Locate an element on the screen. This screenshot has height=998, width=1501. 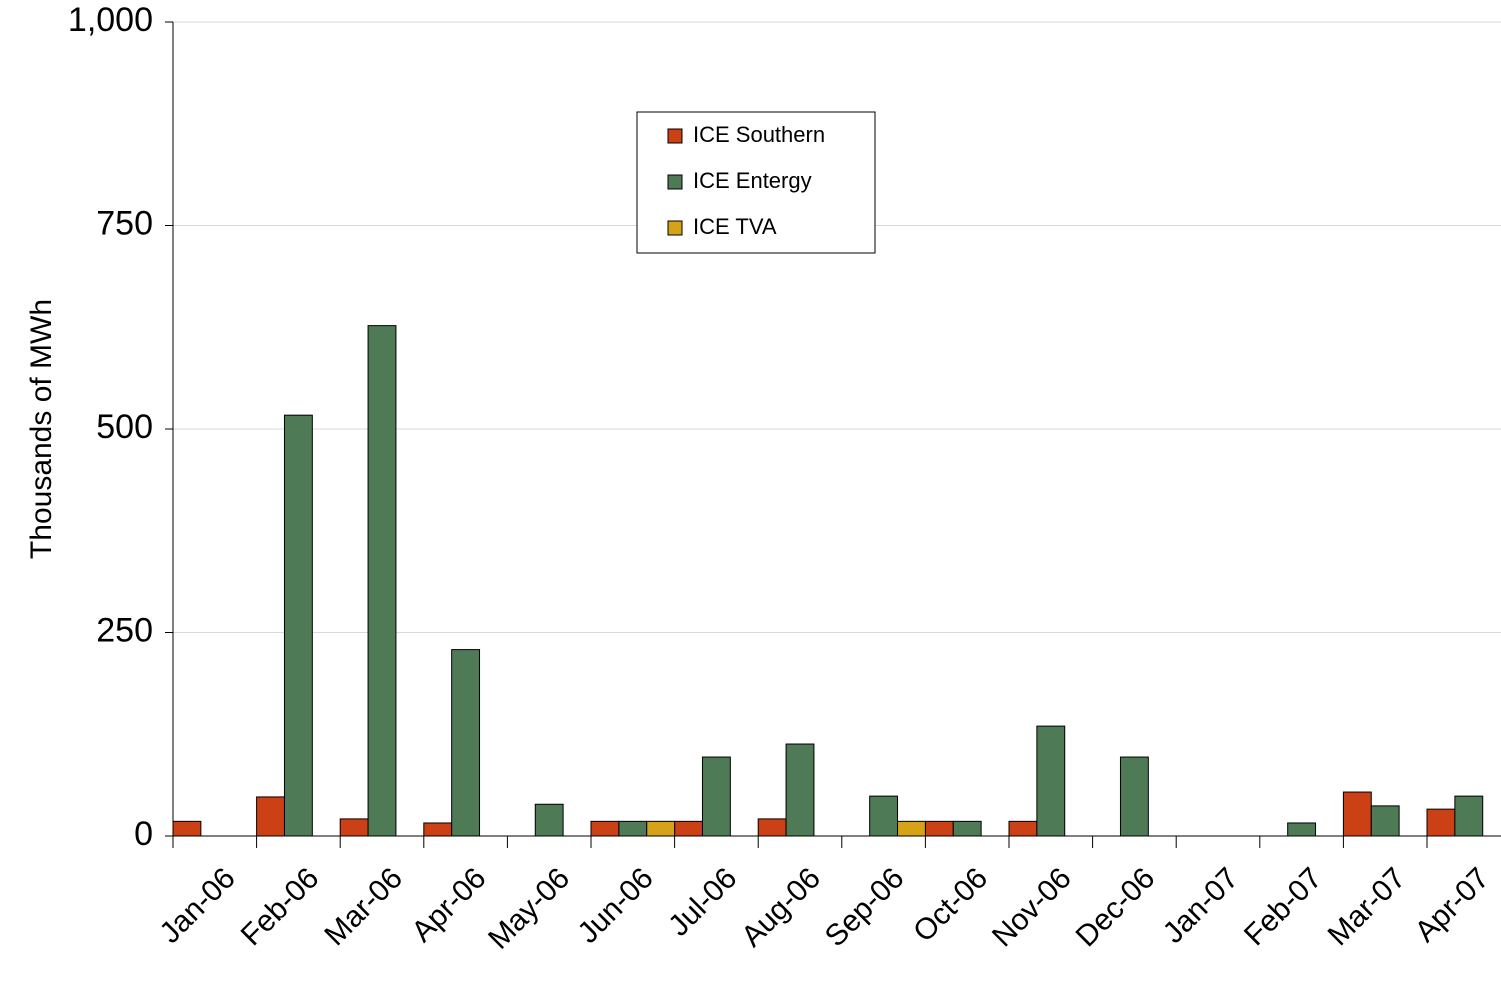
x-tick-label: Jun-06 is located at coordinates (616, 906).